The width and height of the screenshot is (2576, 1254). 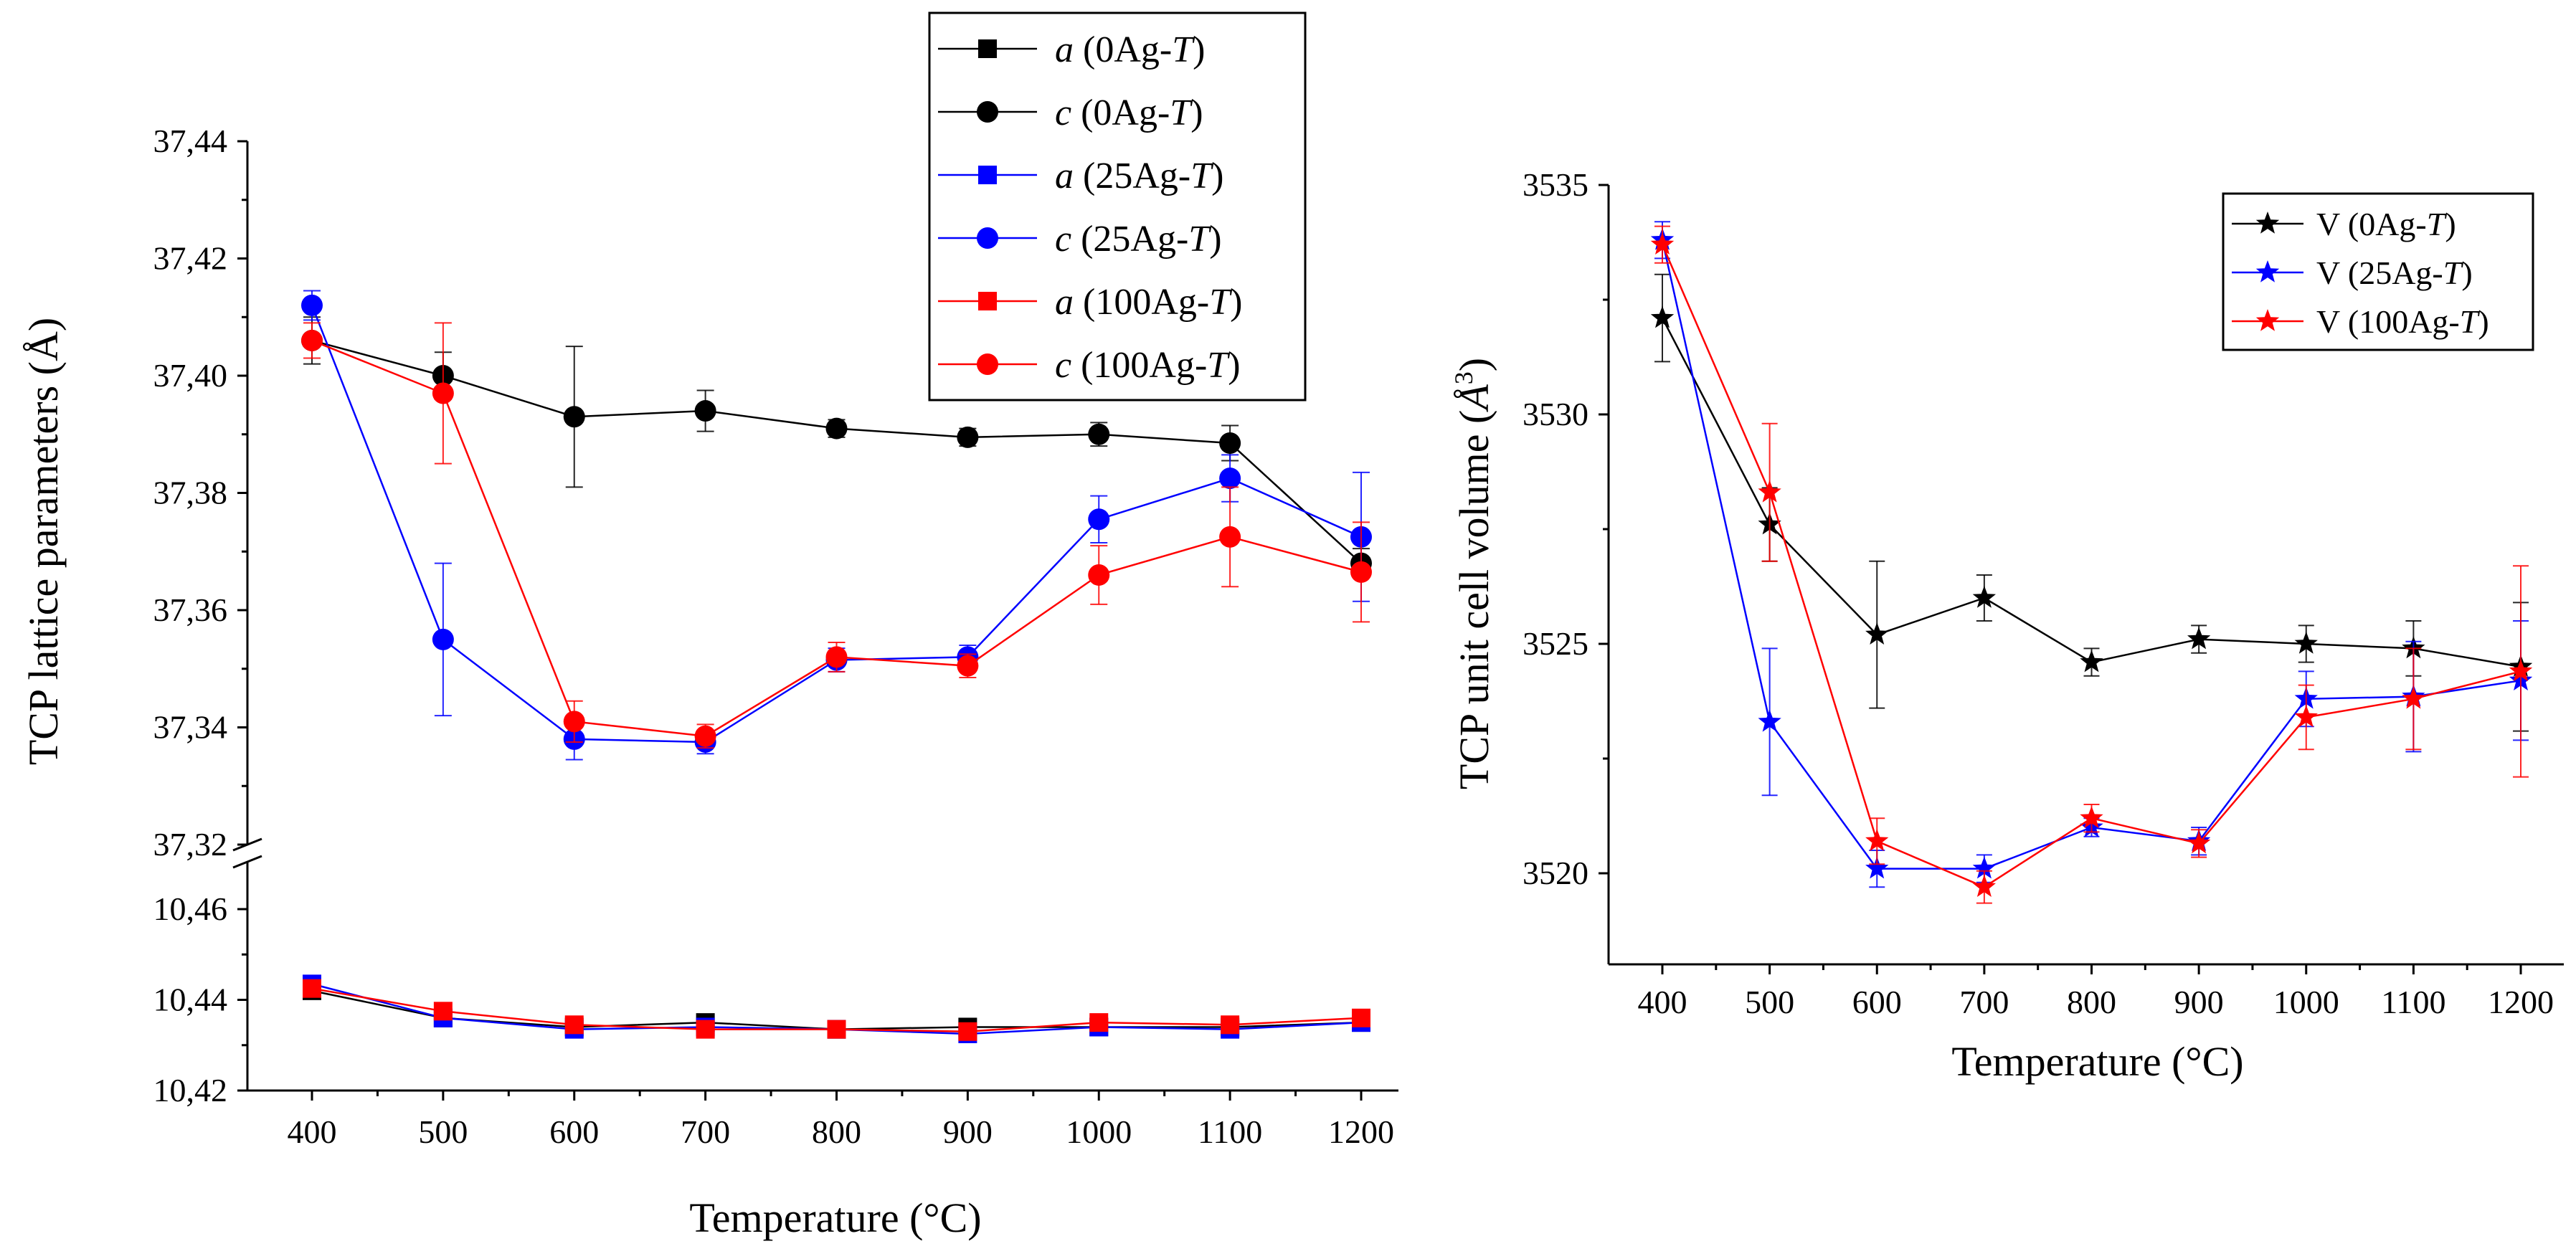 I want to click on legend-label: V (0Ag-T), so click(x=2386, y=224).